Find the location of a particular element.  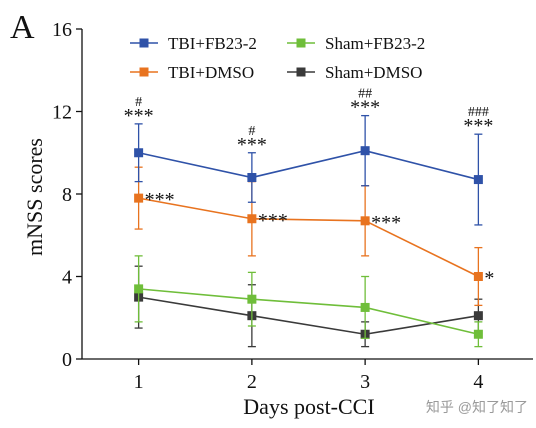

legend-label: Sham+DMSO is located at coordinates (373, 72).